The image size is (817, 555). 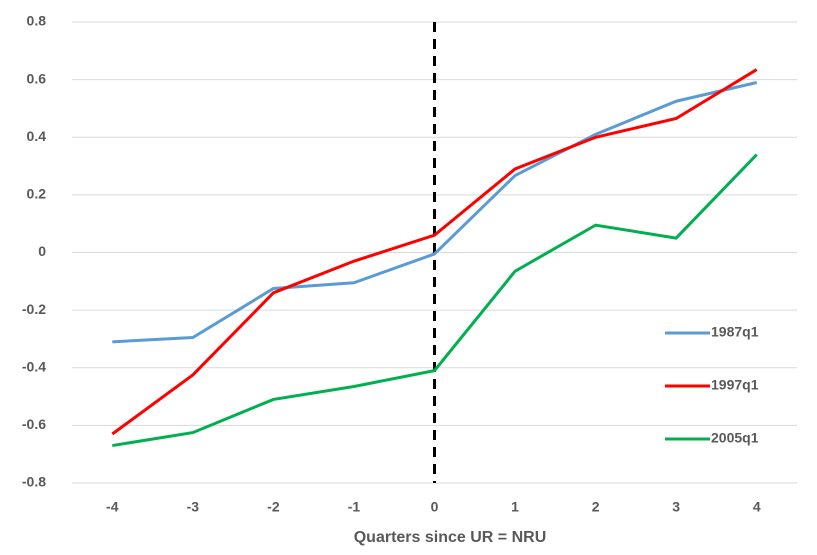 I want to click on x-tick-label: -4, so click(x=112, y=507).